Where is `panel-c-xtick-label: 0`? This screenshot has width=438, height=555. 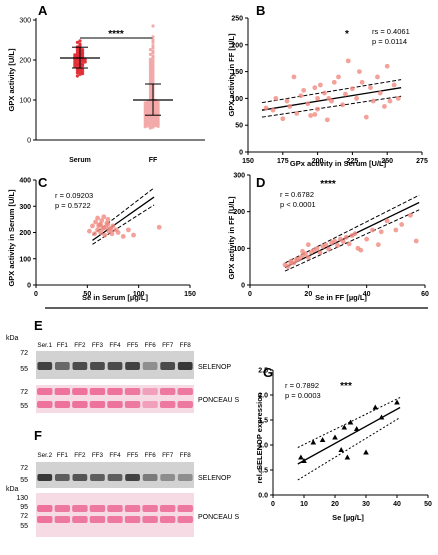
panel-c-xtick-label: 0 is located at coordinates (36, 294).